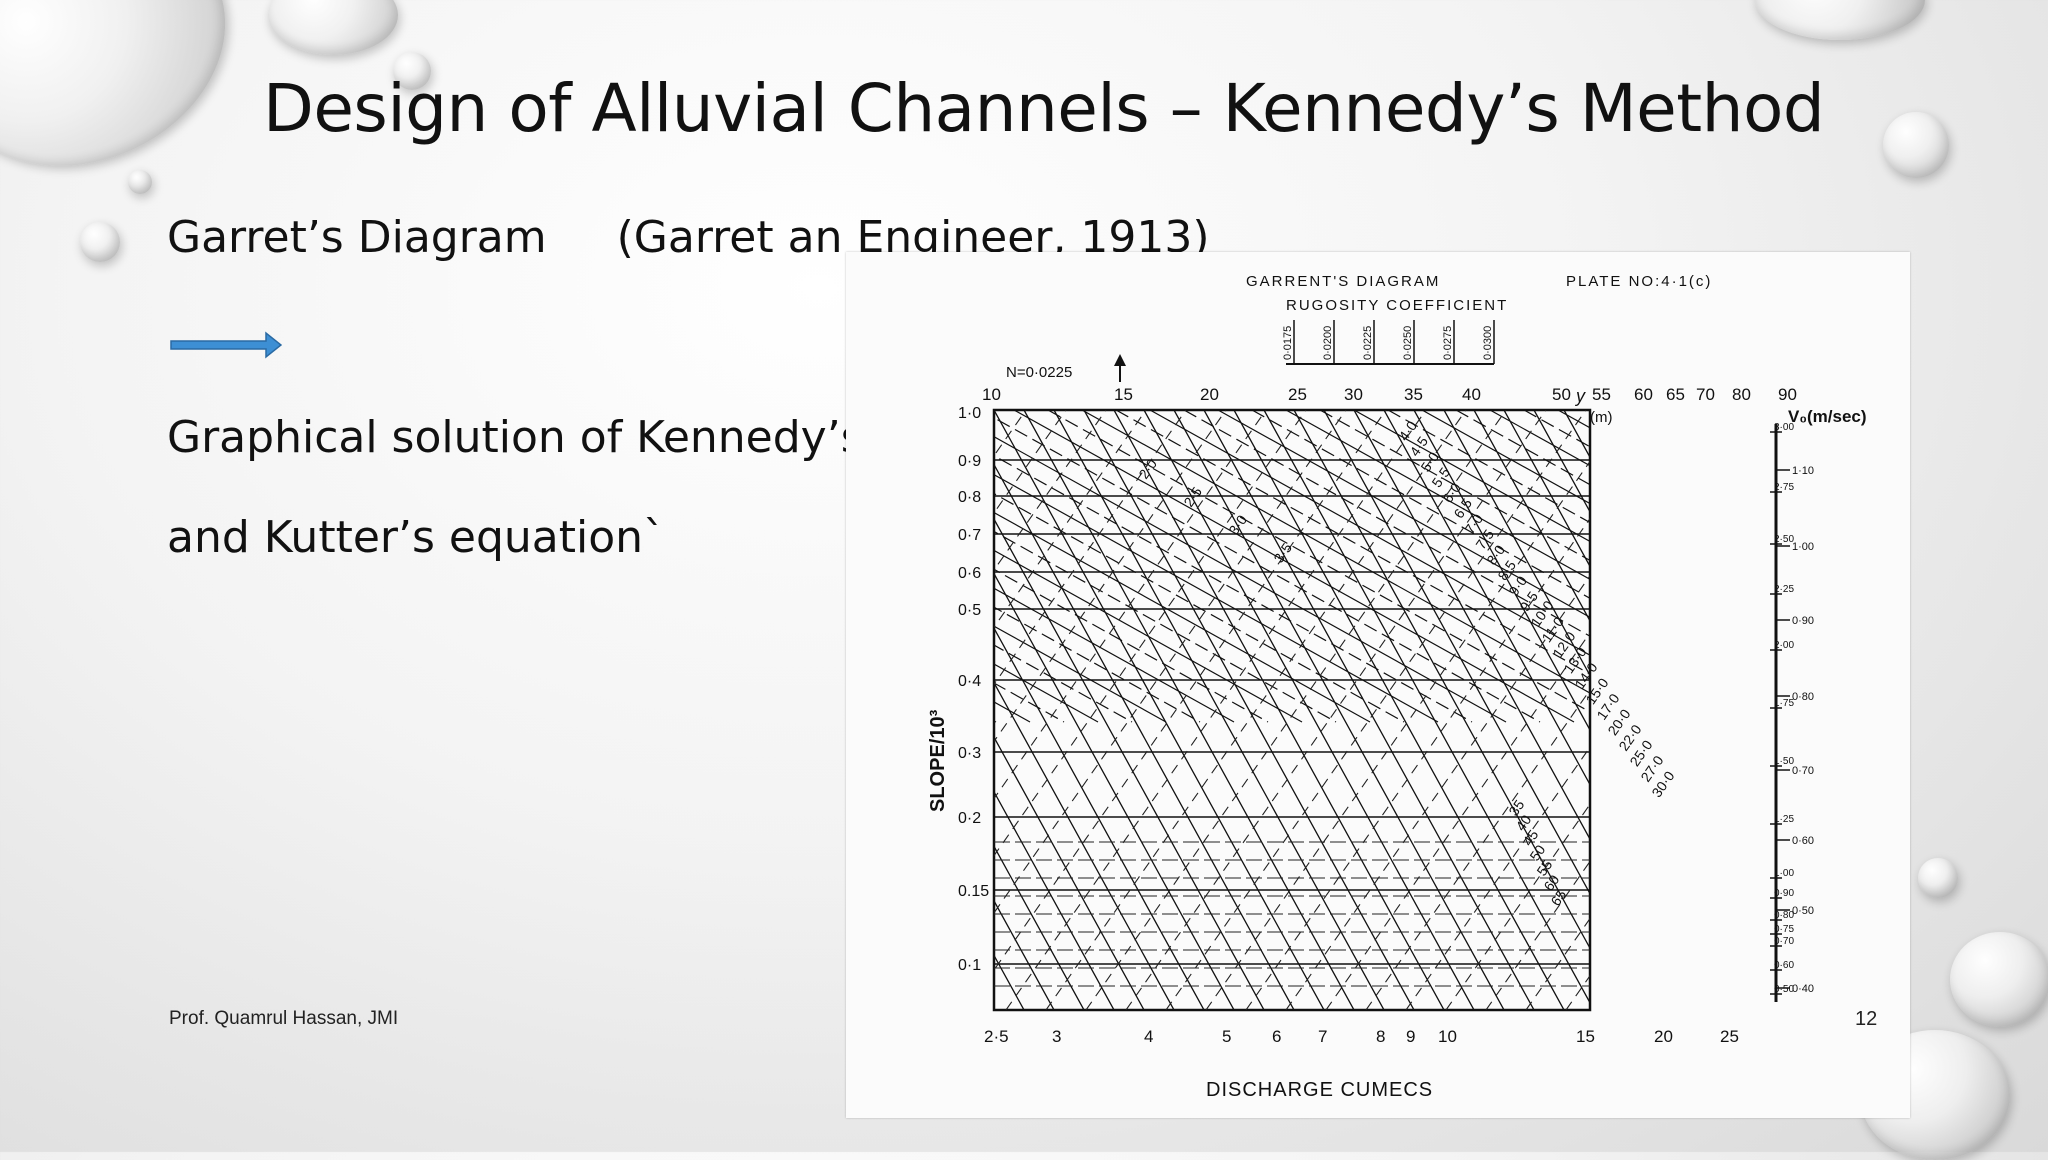 The height and width of the screenshot is (1160, 2048). I want to click on velocity-tick-label-right: 0·80, so click(1803, 697).